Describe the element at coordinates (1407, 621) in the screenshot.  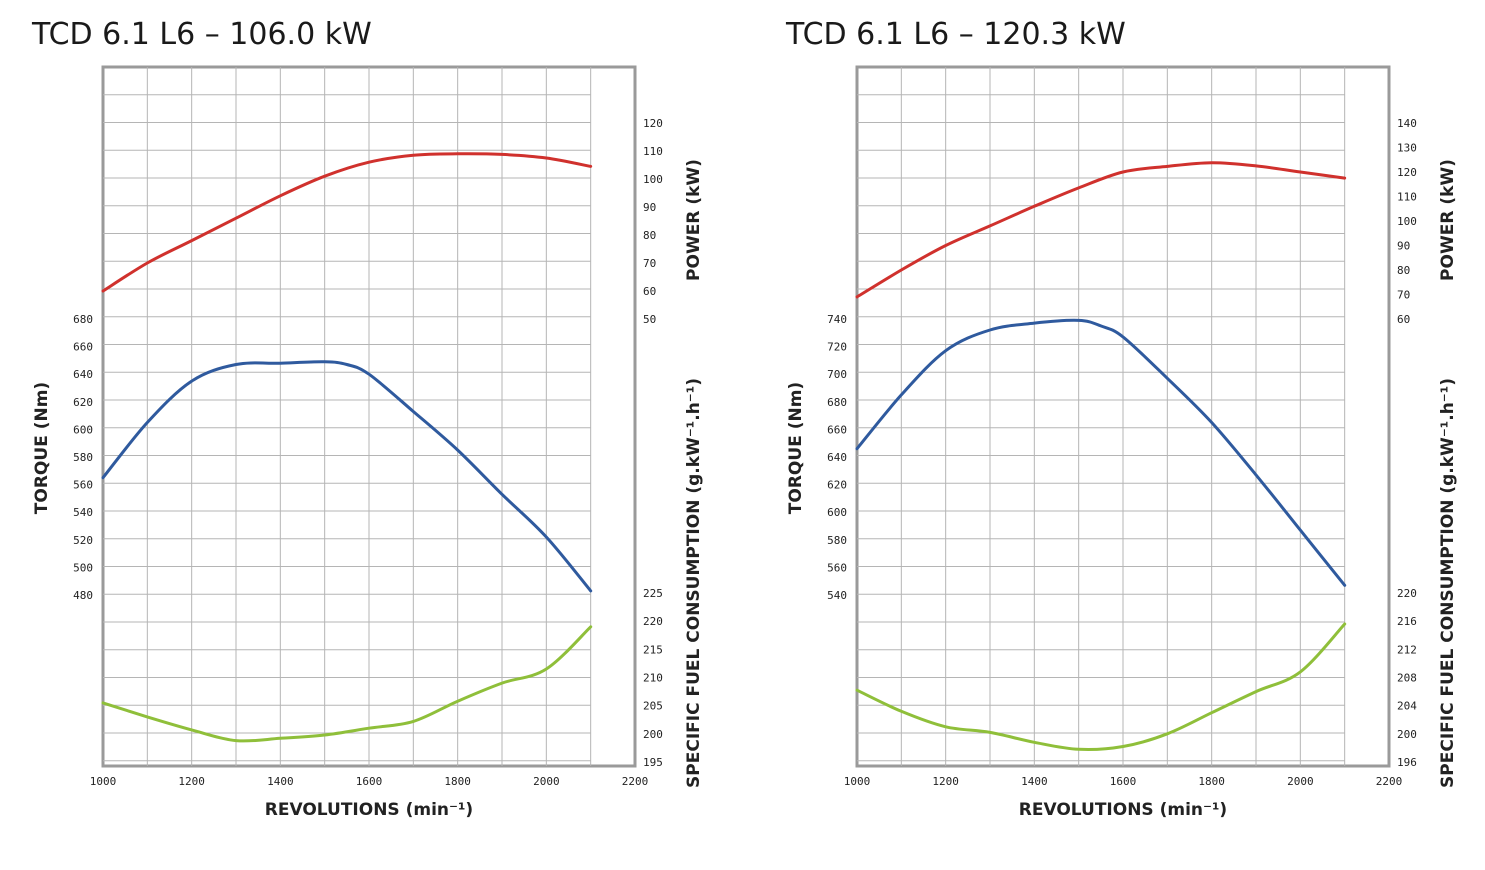
I see `fuel-tick-label: 216` at that location.